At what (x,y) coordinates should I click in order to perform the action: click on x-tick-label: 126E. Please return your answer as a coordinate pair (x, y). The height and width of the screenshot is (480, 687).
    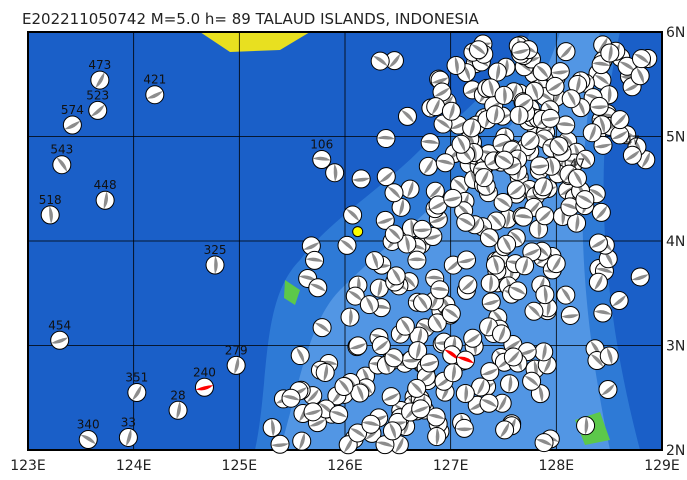
    Looking at the image, I should click on (345, 466).